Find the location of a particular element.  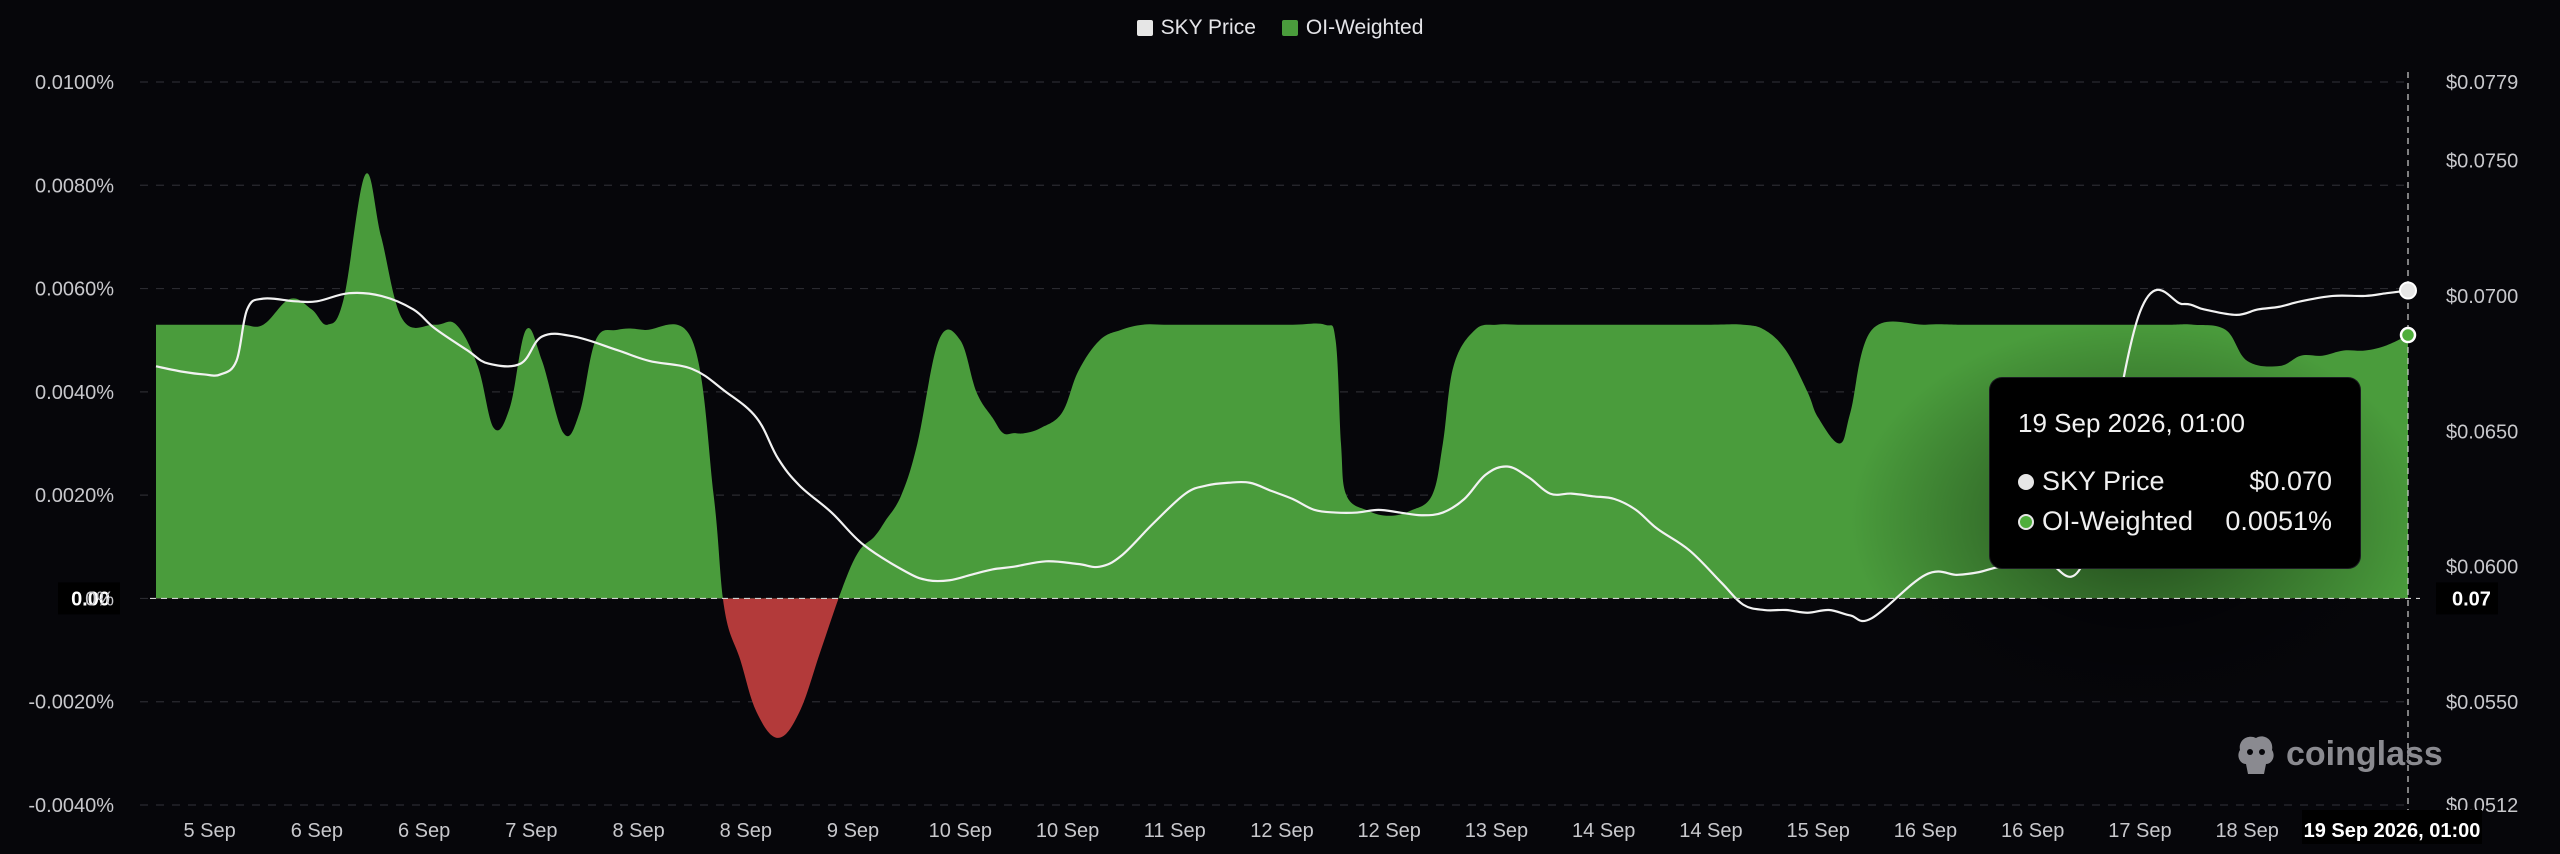

left-tick-label: 0.0060% is located at coordinates (74, 290).